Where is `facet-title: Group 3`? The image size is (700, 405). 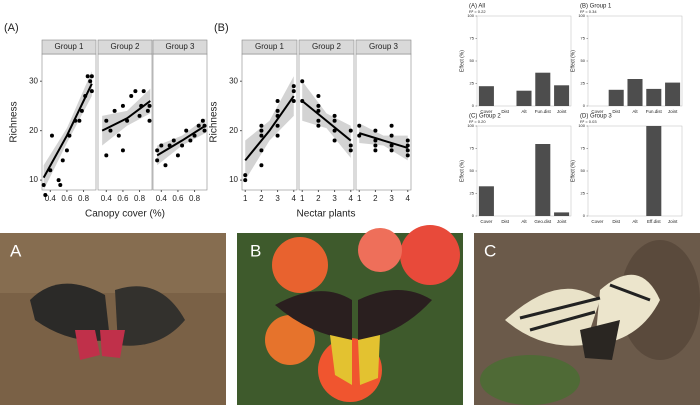 facet-title: Group 3 is located at coordinates (180, 46).